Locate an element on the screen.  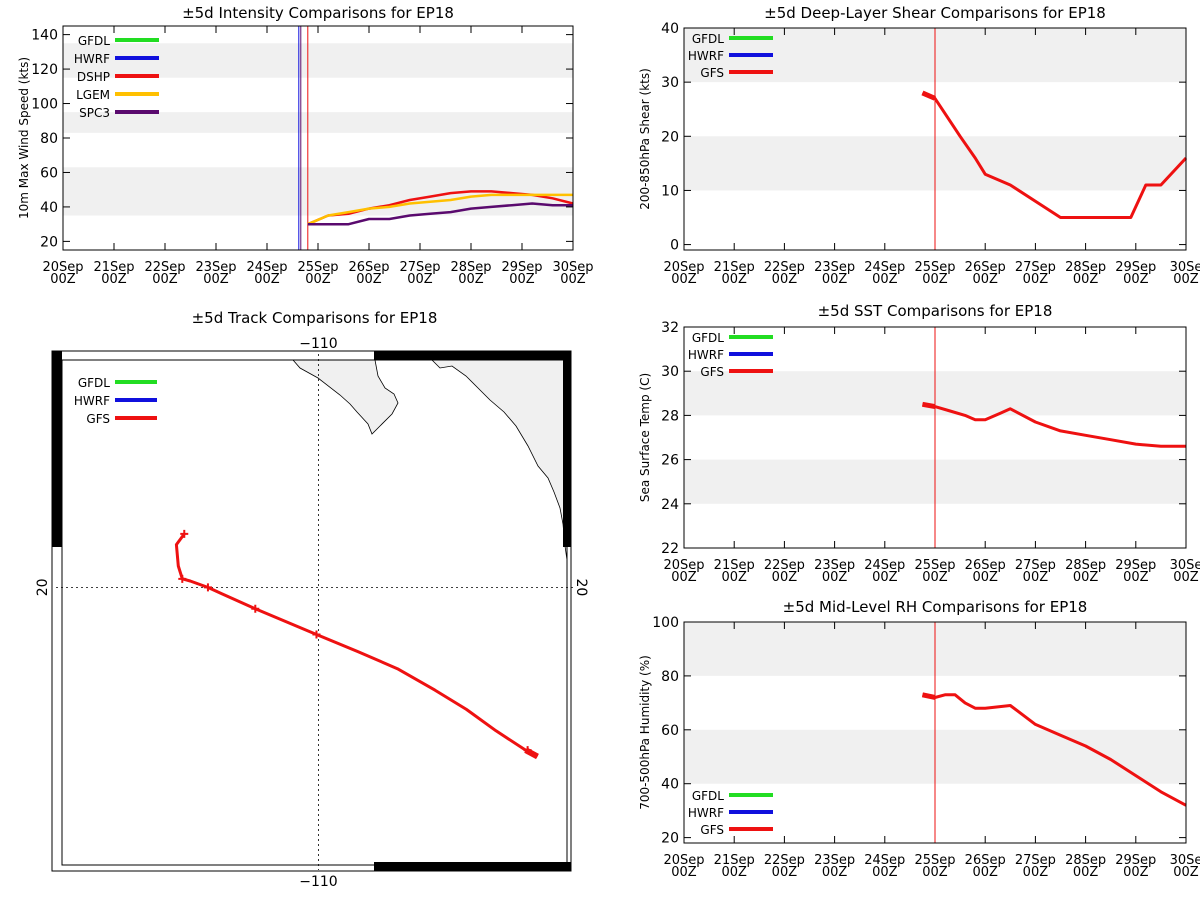
y-axis-label: 10m Max Wind Speed (kts) is located at coordinates (24, 138).